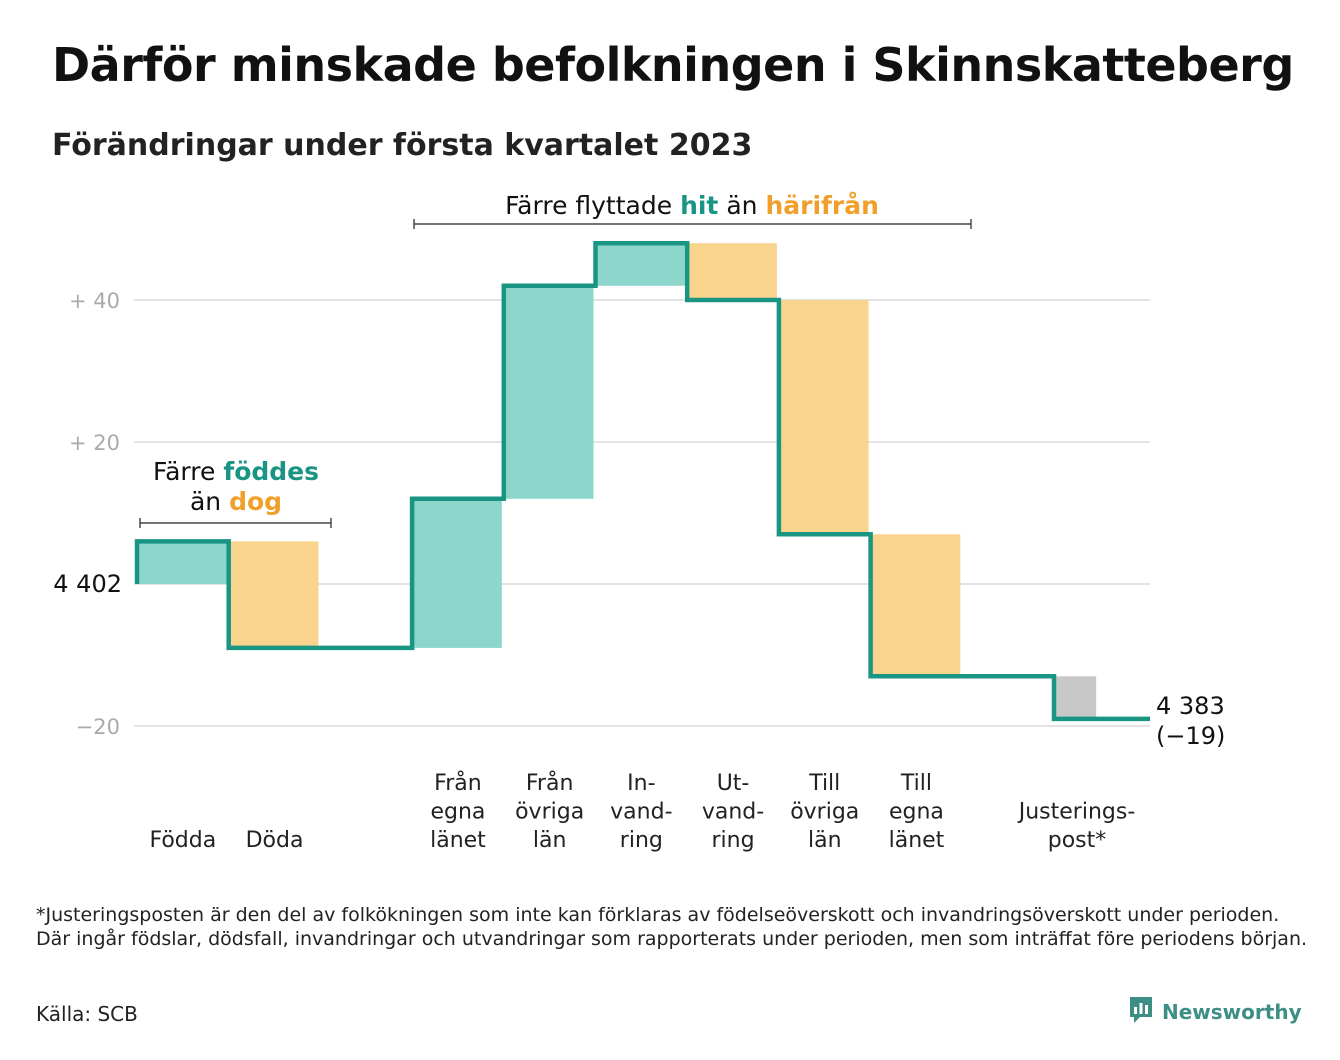  Describe the element at coordinates (917, 840) in the screenshot. I see `category-label-8-line-3: länet` at that location.